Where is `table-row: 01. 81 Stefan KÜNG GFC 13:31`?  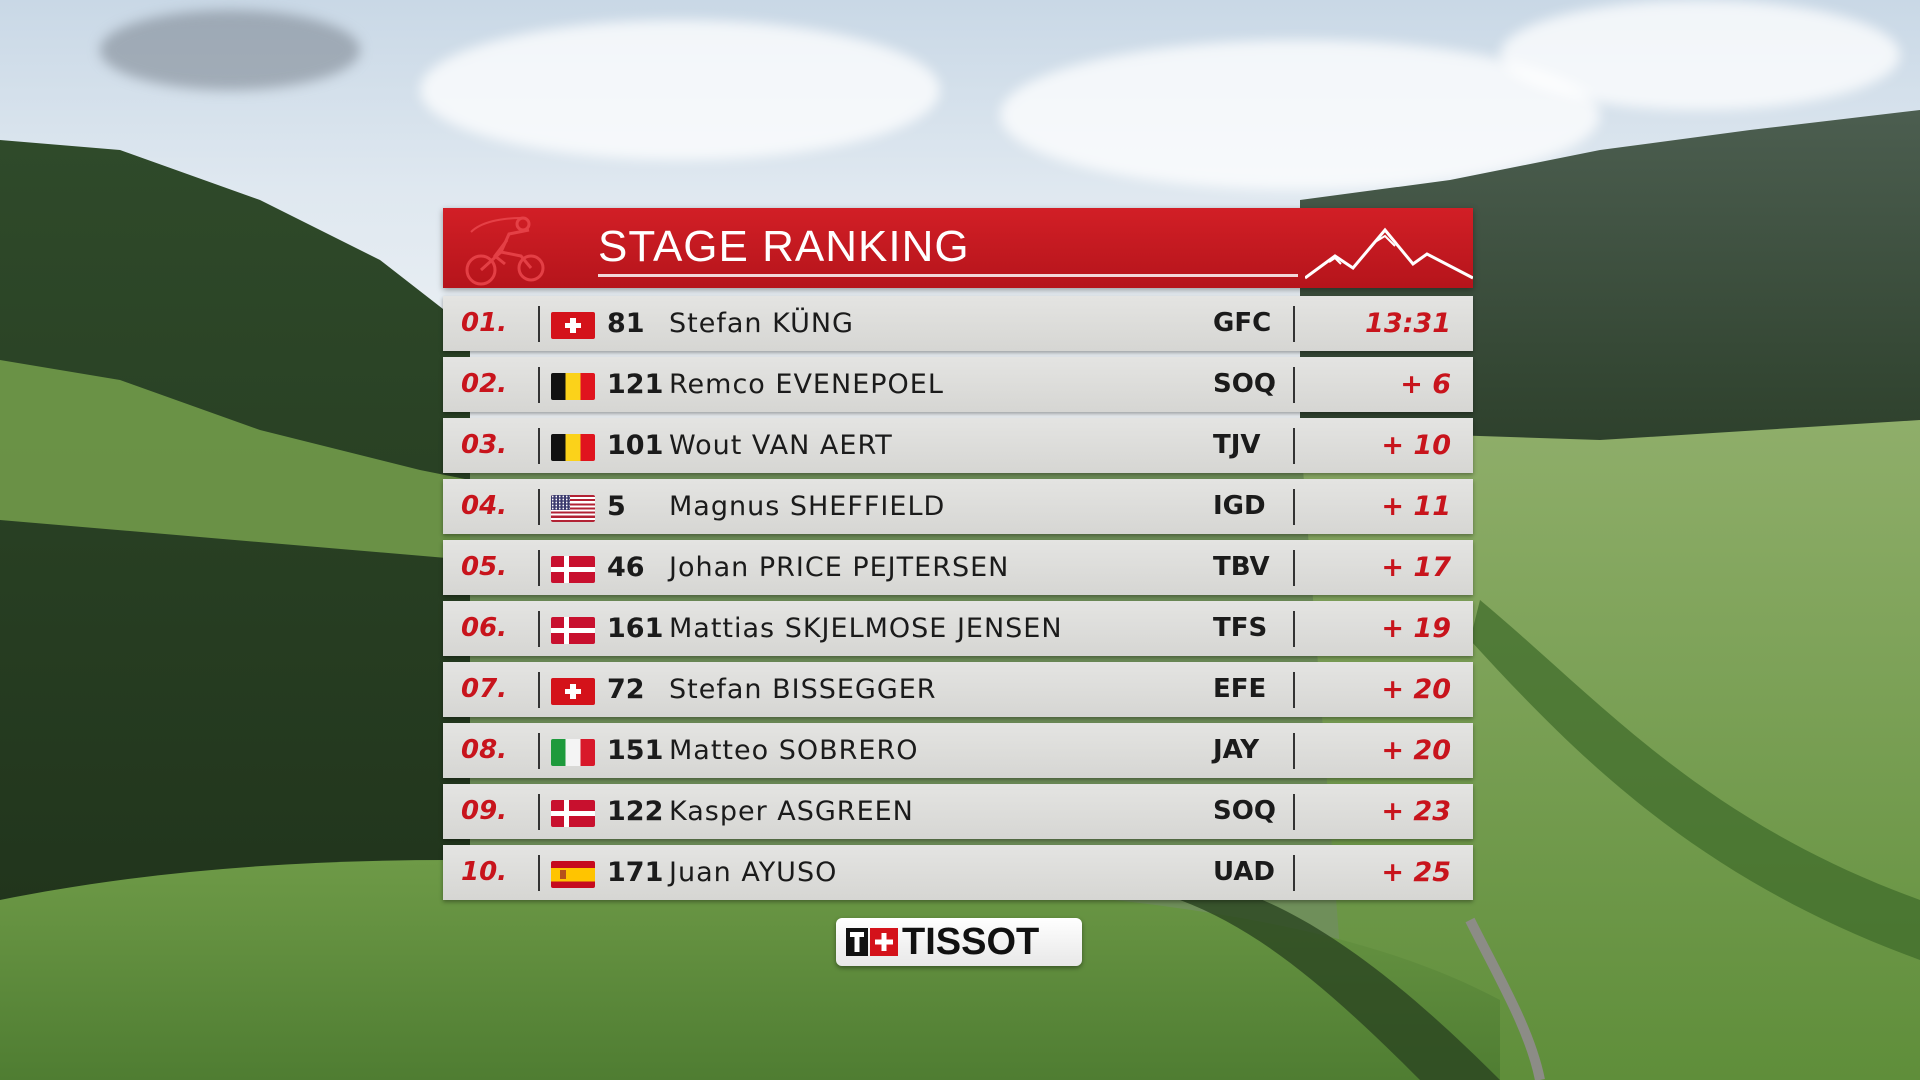
table-row: 01. 81 Stefan KÜNG GFC 13:31 is located at coordinates (958, 323).